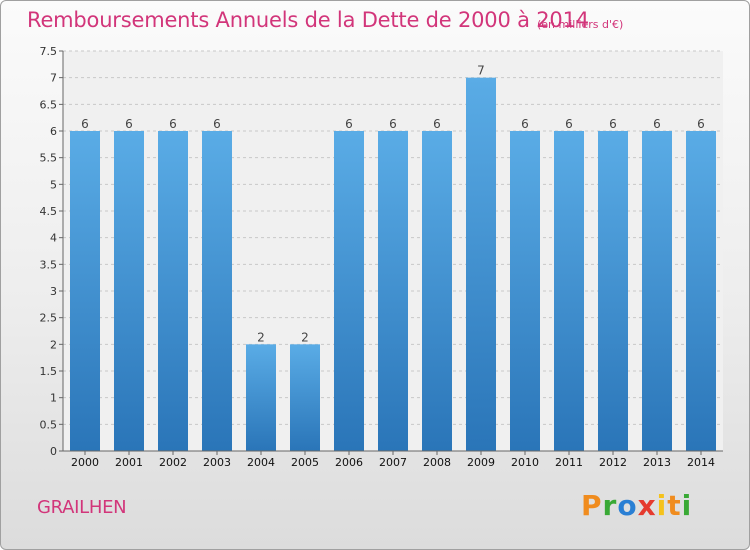 The height and width of the screenshot is (550, 750). What do you see at coordinates (53, 238) in the screenshot?
I see `y-tick-label: 4` at bounding box center [53, 238].